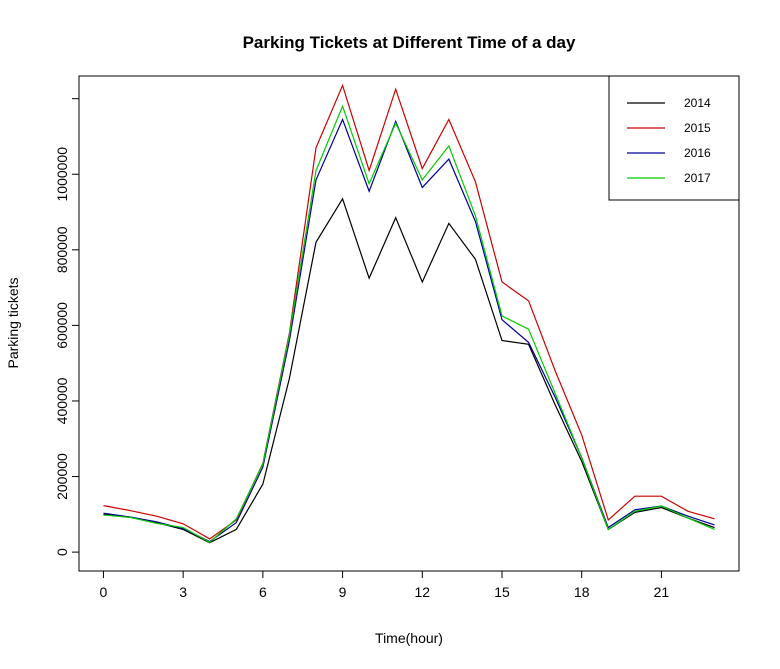 Image resolution: width=780 pixels, height=669 pixels. What do you see at coordinates (409, 638) in the screenshot?
I see `x-axis-label: Time(hour)` at bounding box center [409, 638].